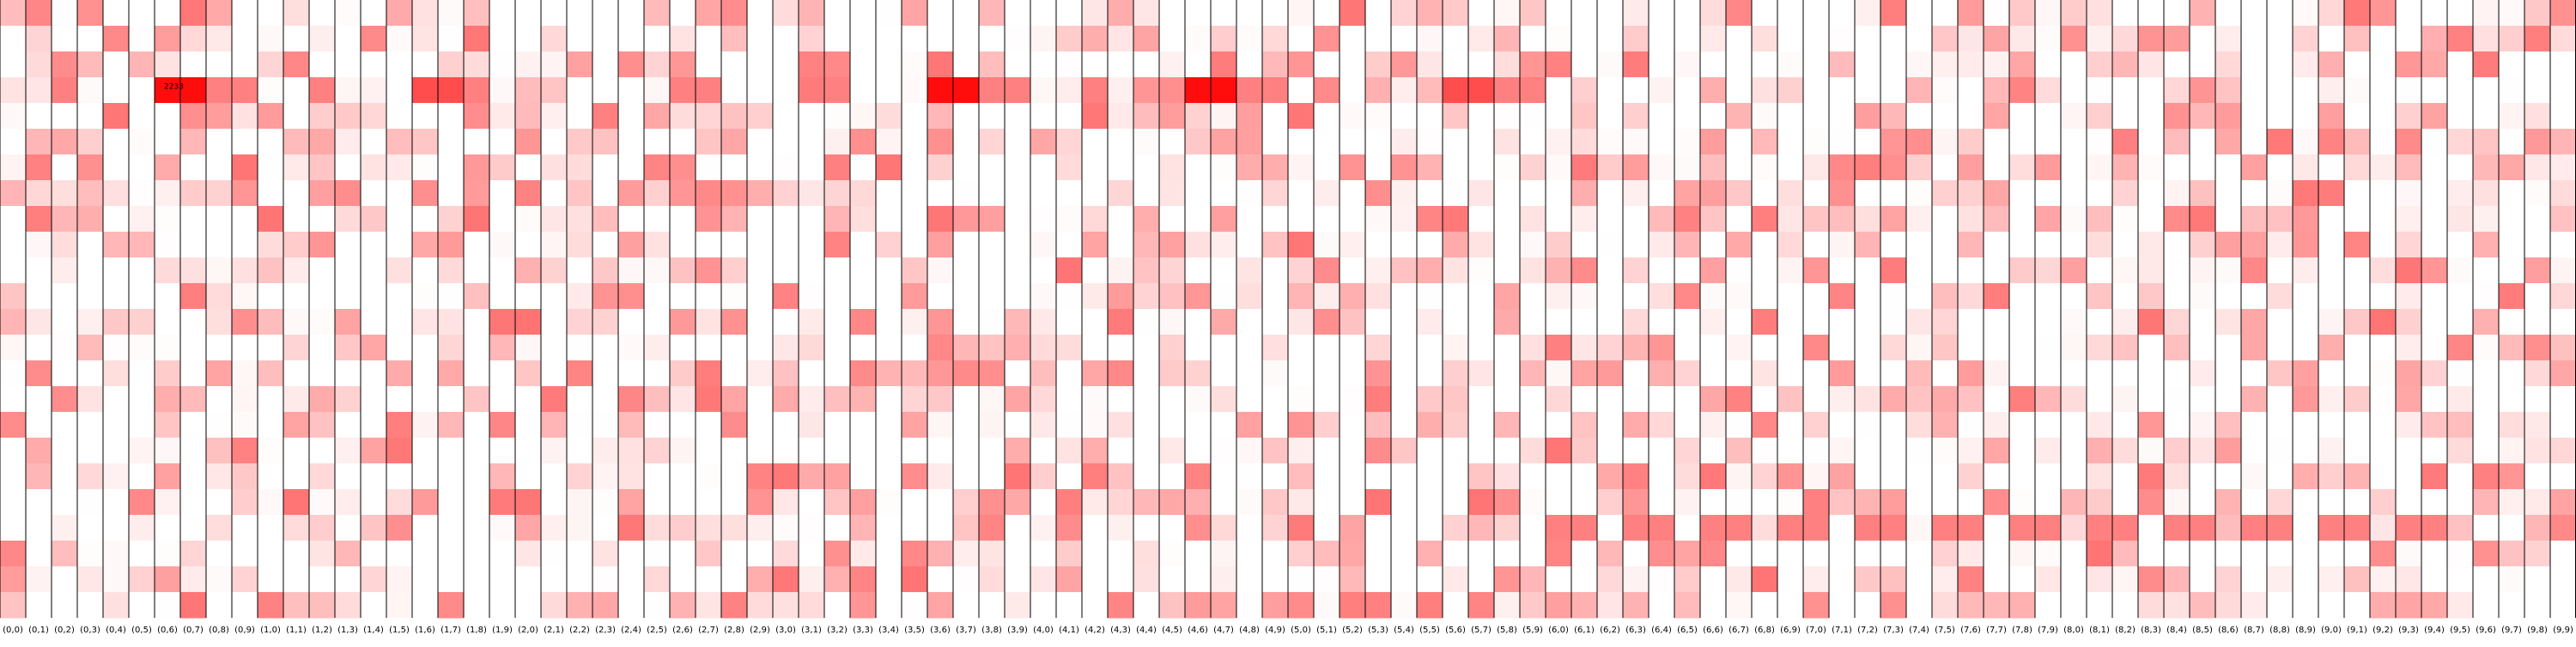 This screenshot has width=2576, height=647. What do you see at coordinates (734, 630) in the screenshot?
I see `x-tick-label: (2,8)` at bounding box center [734, 630].